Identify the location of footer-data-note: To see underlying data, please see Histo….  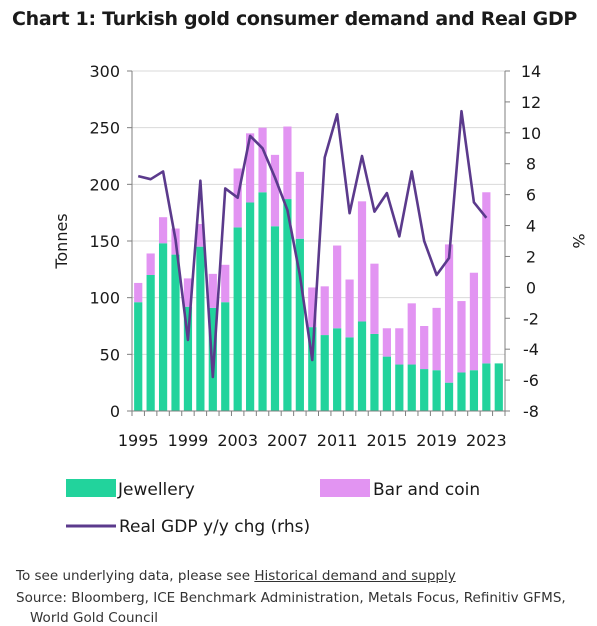
(236, 576).